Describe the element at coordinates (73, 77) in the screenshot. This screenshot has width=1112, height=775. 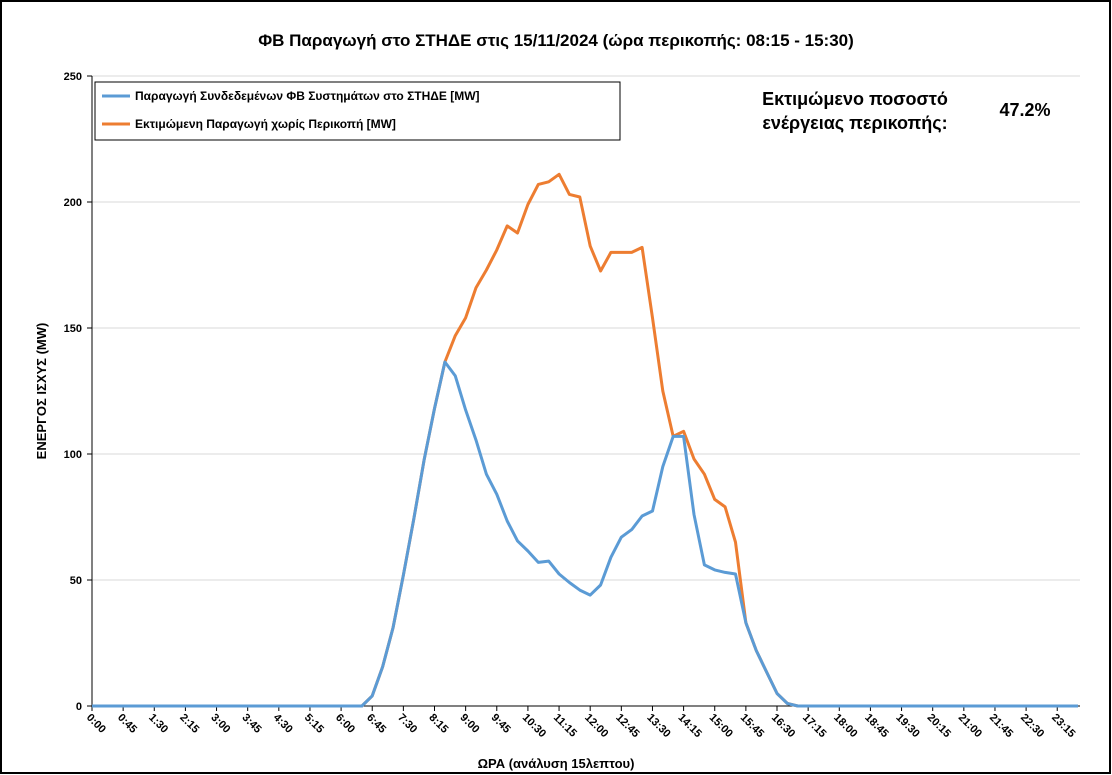
I see `y-tick-label: 250` at that location.